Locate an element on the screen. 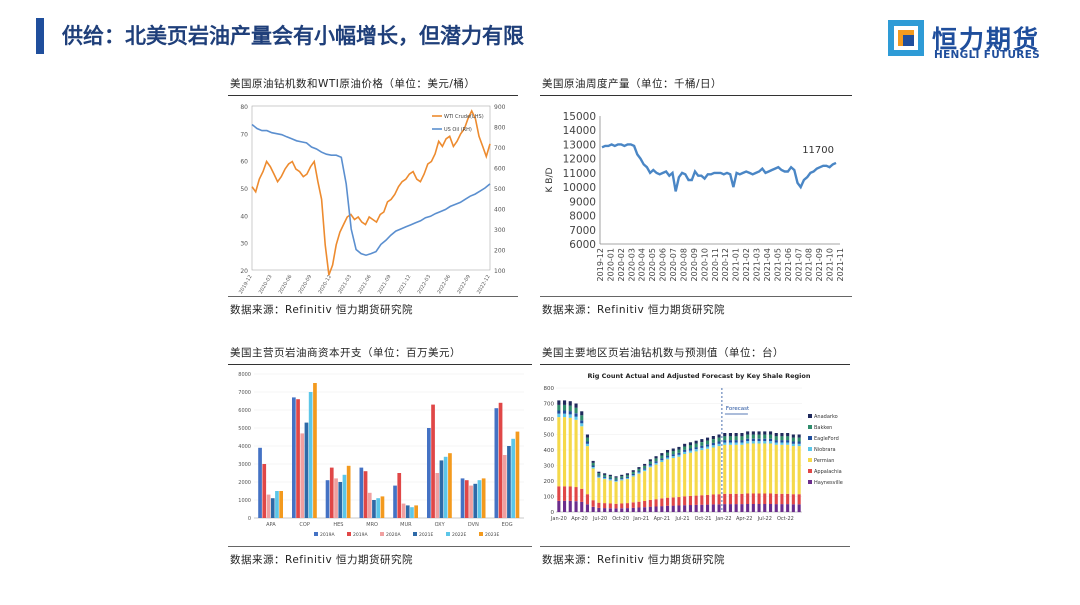 The image size is (1080, 605). y-tick-label: 15000 is located at coordinates (579, 117).